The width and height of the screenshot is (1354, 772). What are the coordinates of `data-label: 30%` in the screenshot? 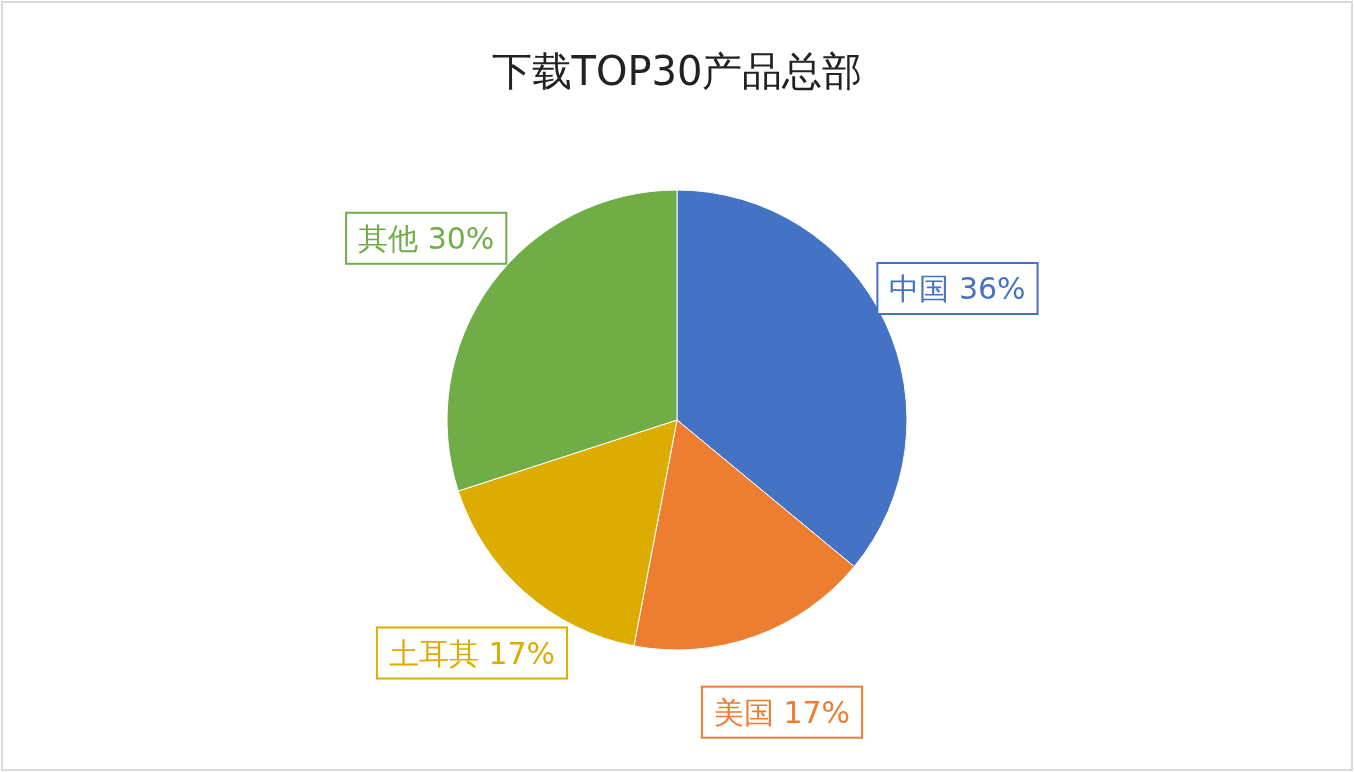 It's located at (456, 238).